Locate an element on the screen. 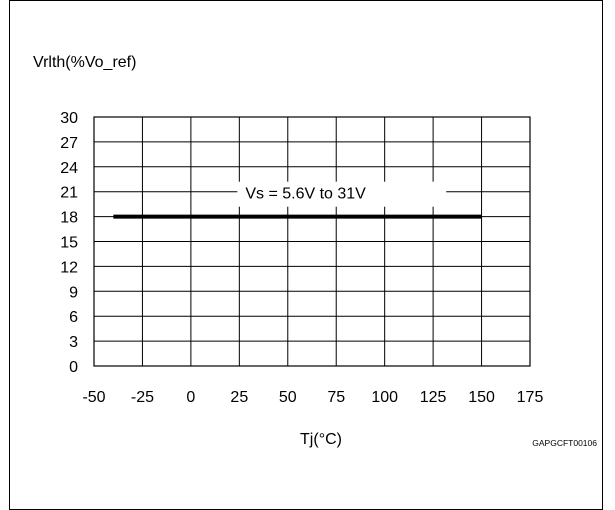 This screenshot has height=510, width=615. x-axis-label: Tj(°C) is located at coordinates (321, 439).